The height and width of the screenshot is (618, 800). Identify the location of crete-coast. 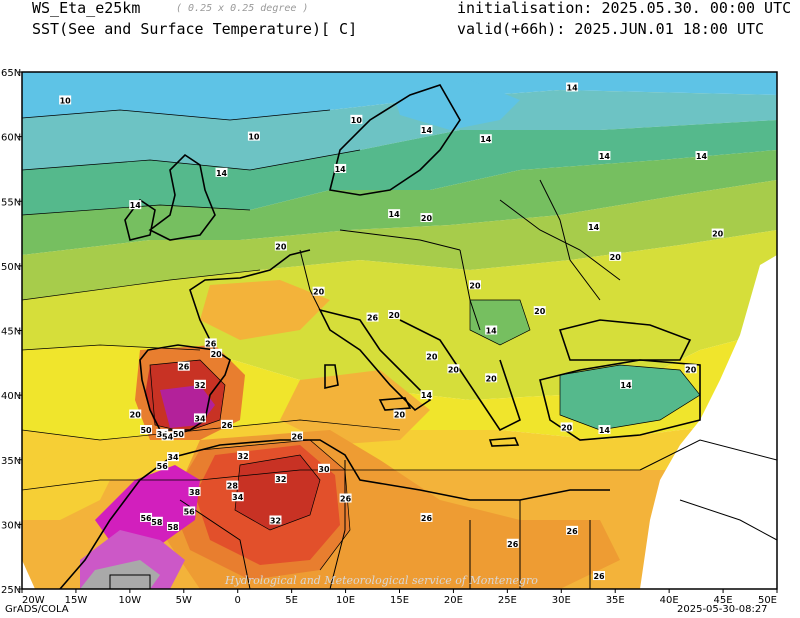
(504, 442).